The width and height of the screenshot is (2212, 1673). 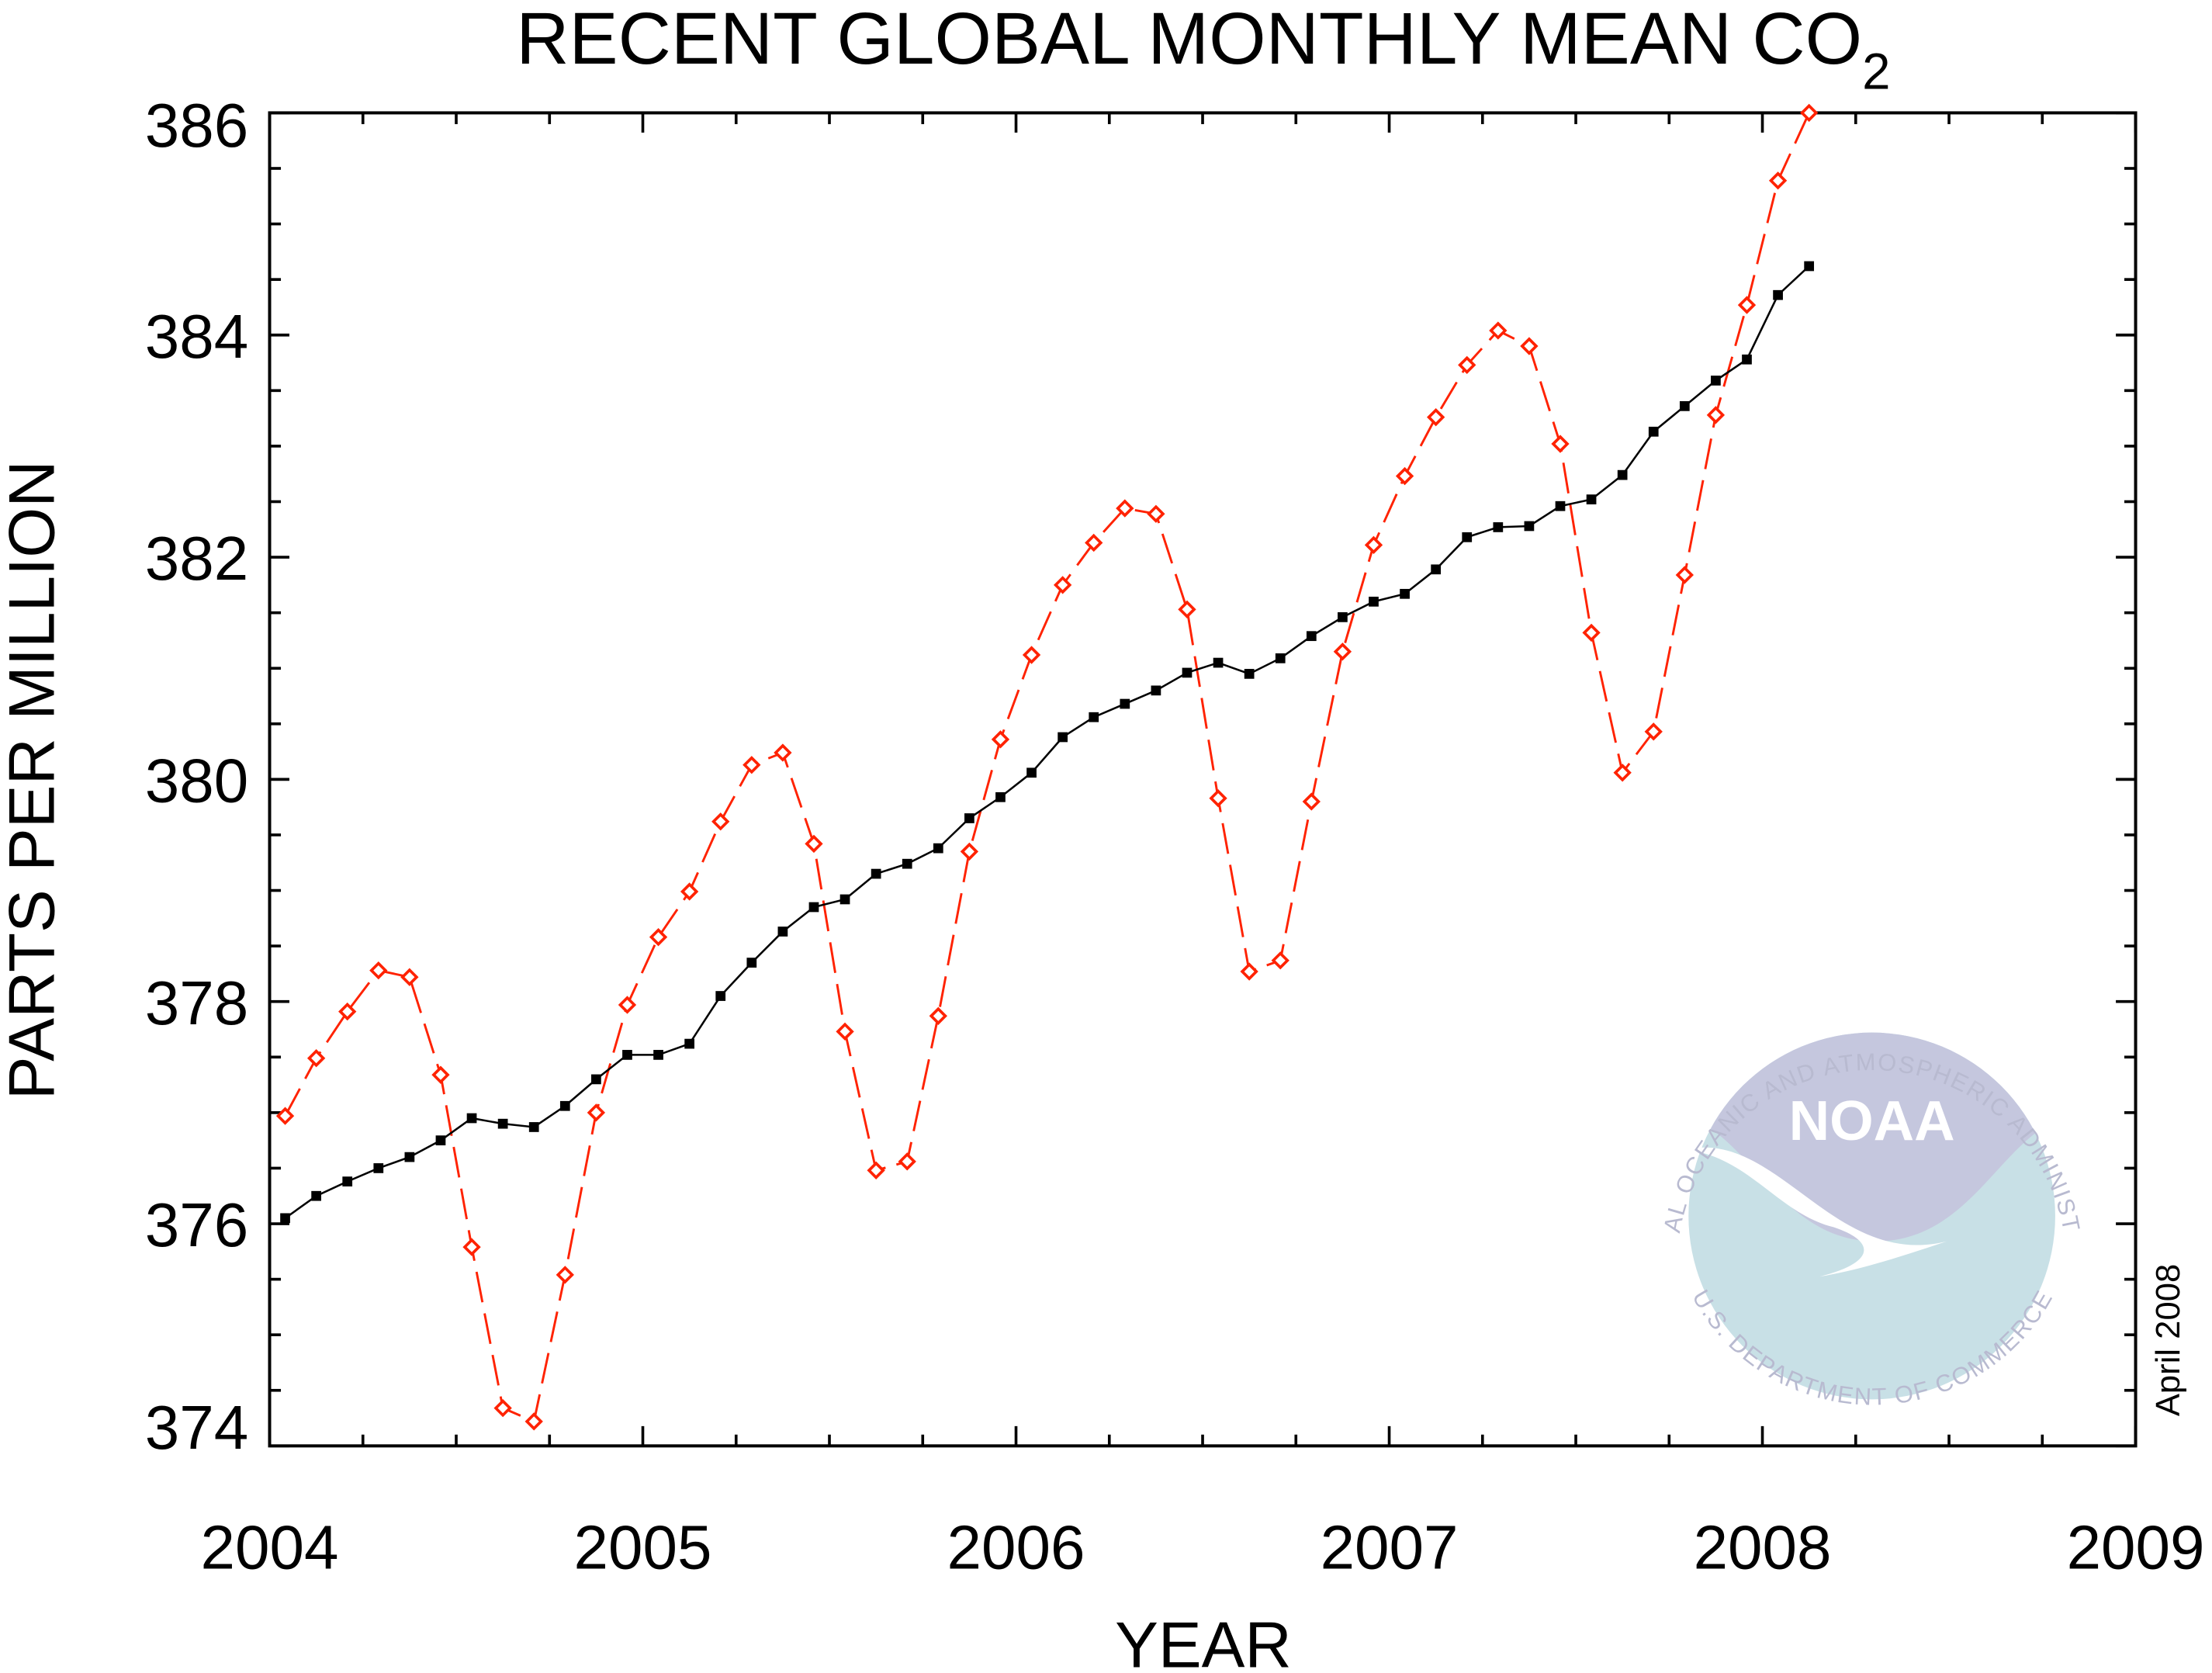 What do you see at coordinates (2168, 1340) in the screenshot?
I see `date-annotation: April 2008` at bounding box center [2168, 1340].